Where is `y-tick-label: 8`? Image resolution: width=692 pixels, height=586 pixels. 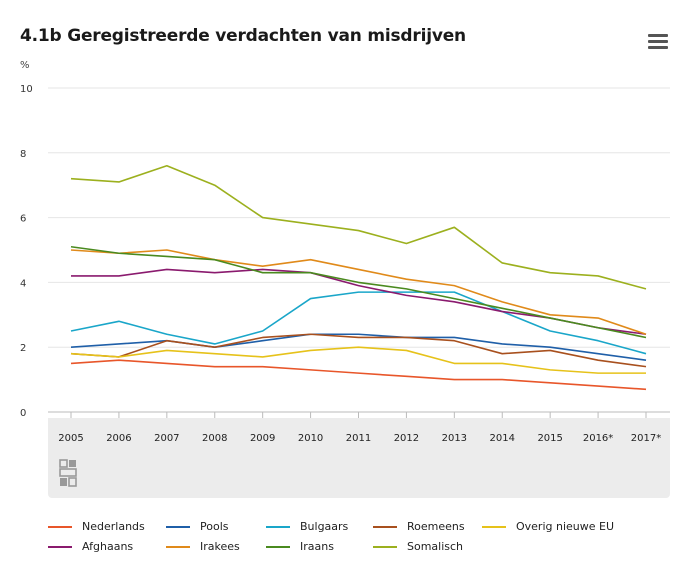
y-tick-label: 8 is located at coordinates (23, 154).